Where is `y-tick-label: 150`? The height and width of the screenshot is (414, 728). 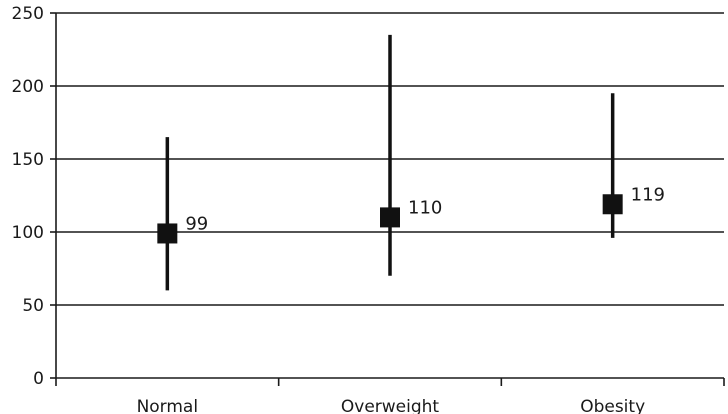 y-tick-label: 150 is located at coordinates (28, 160).